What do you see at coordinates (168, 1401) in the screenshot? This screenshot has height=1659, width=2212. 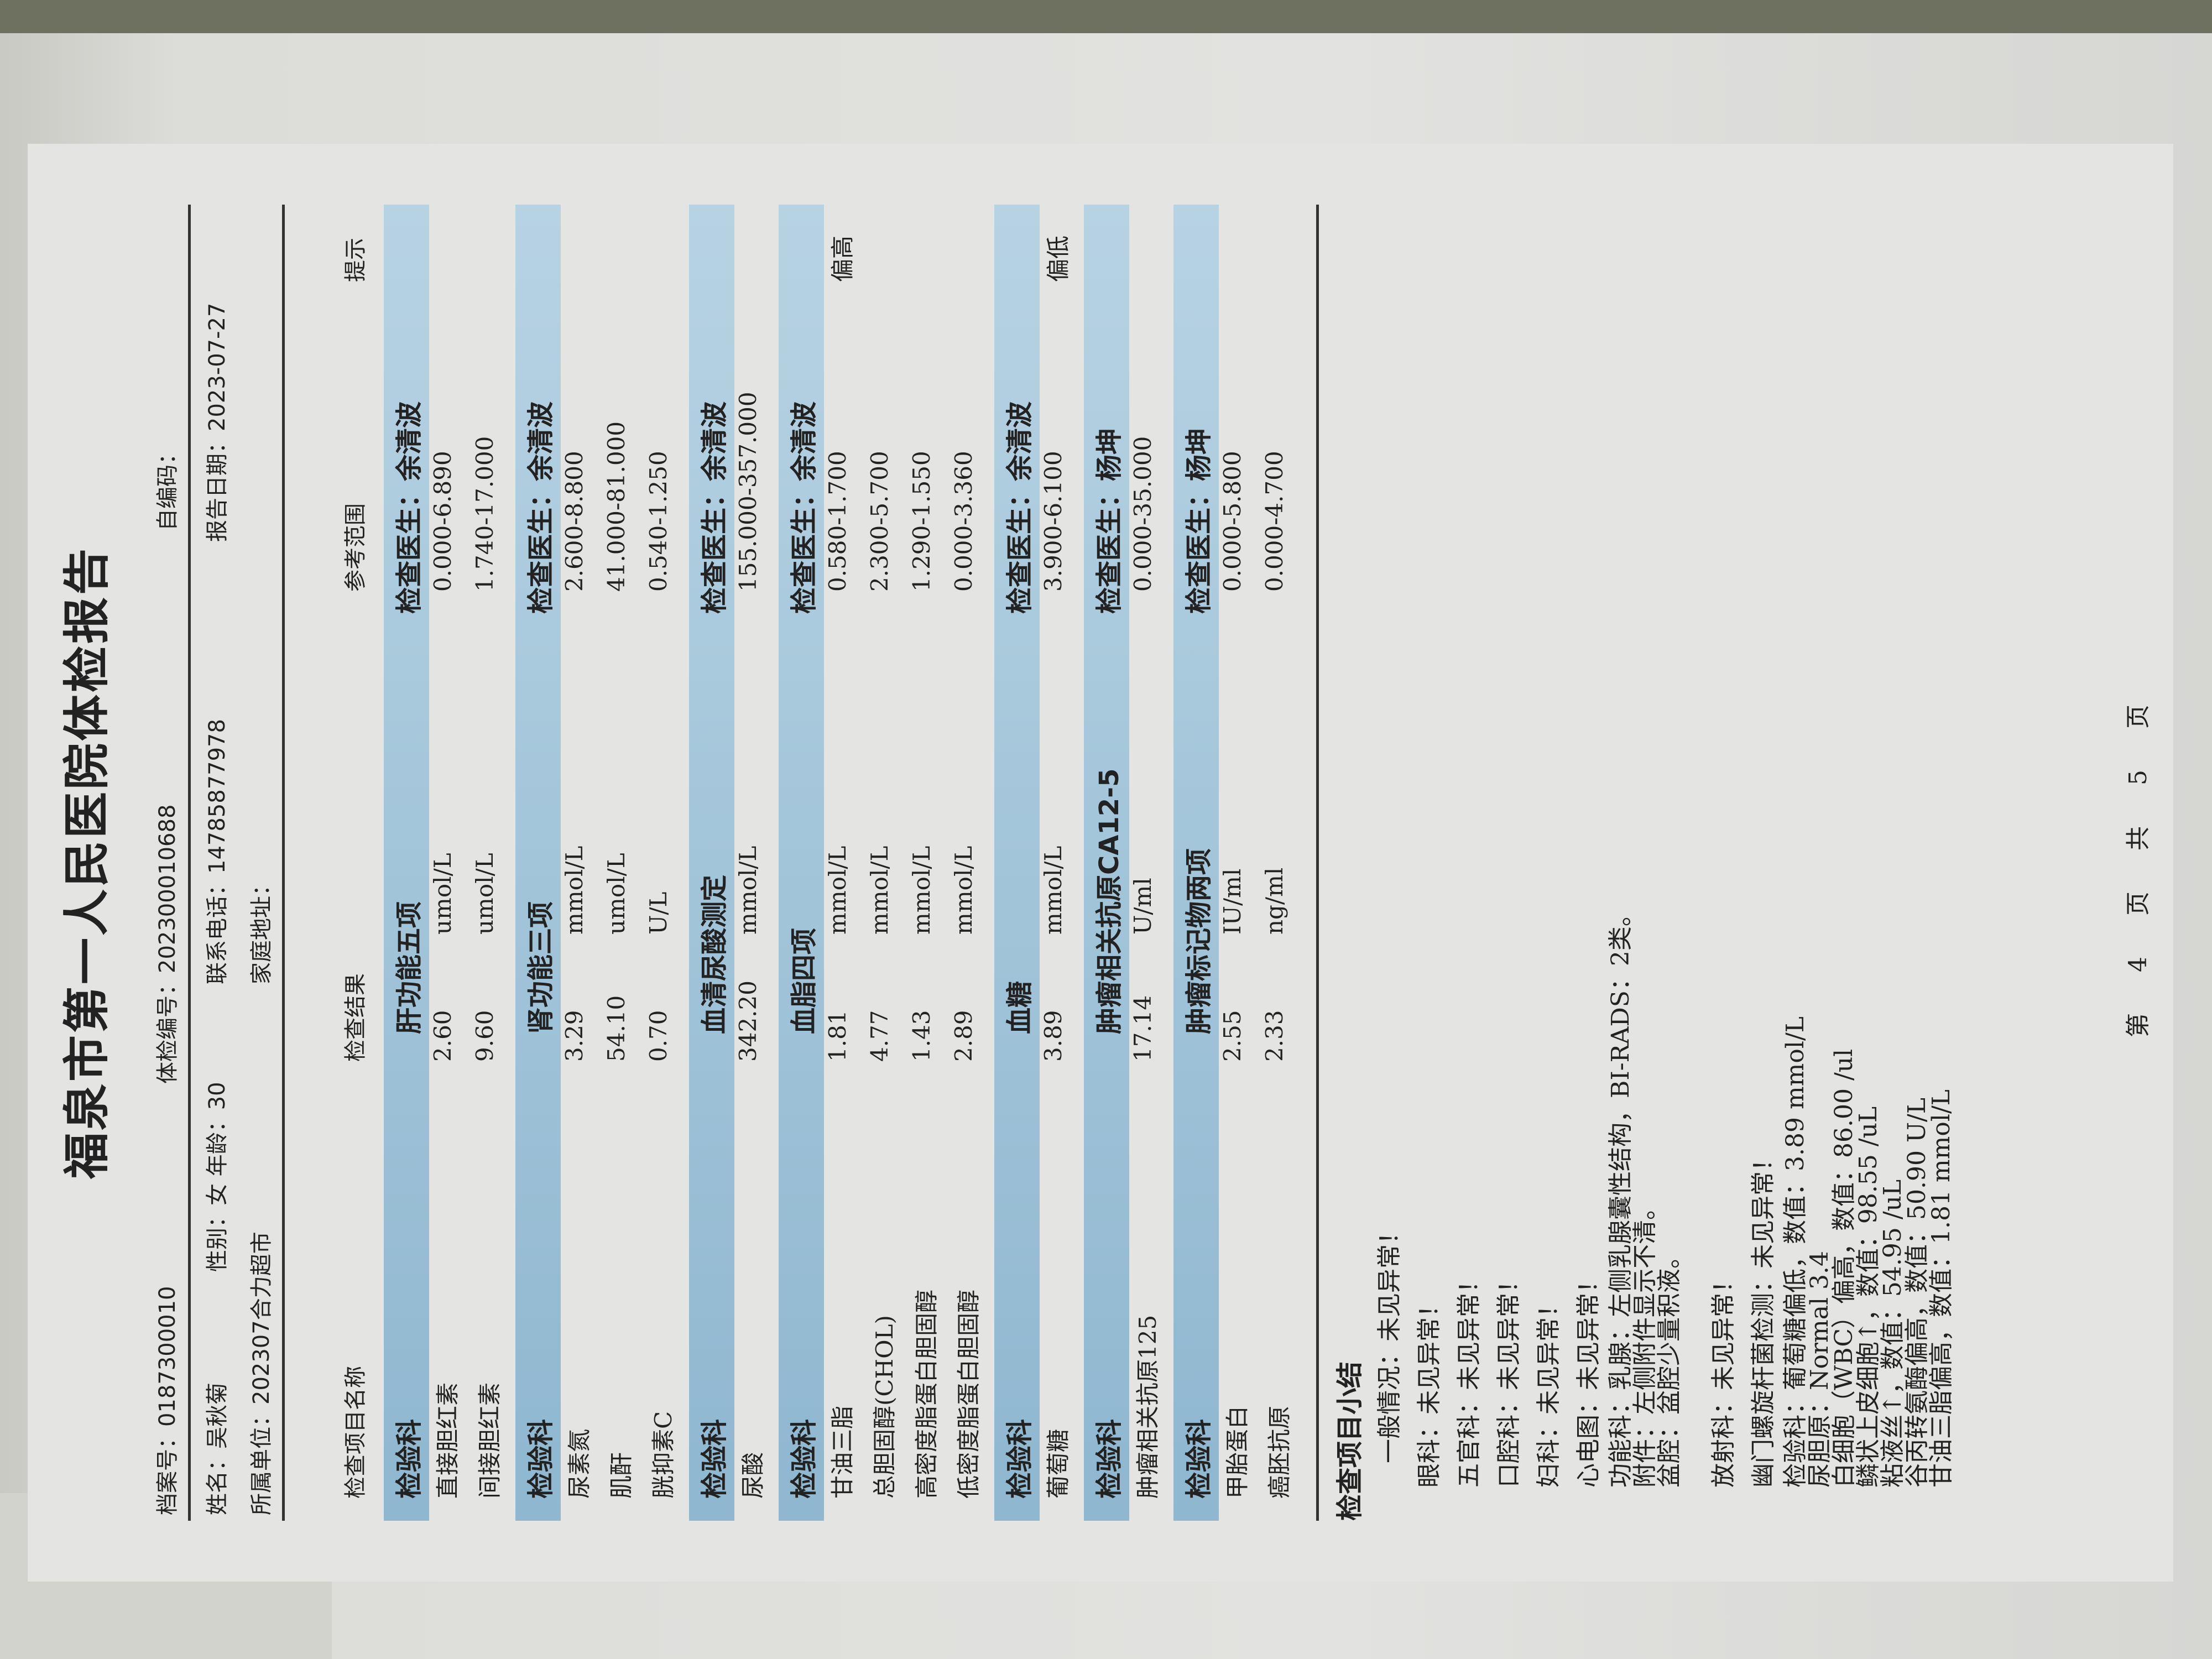 I see `archive-no: 档案号：0187300010` at bounding box center [168, 1401].